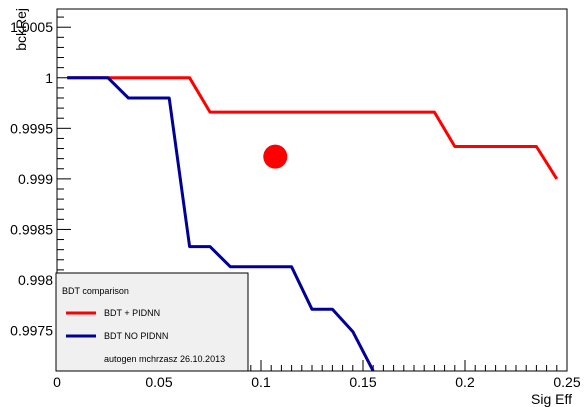  Describe the element at coordinates (362, 382) in the screenshot. I see `x-tick-label: 0.15` at that location.